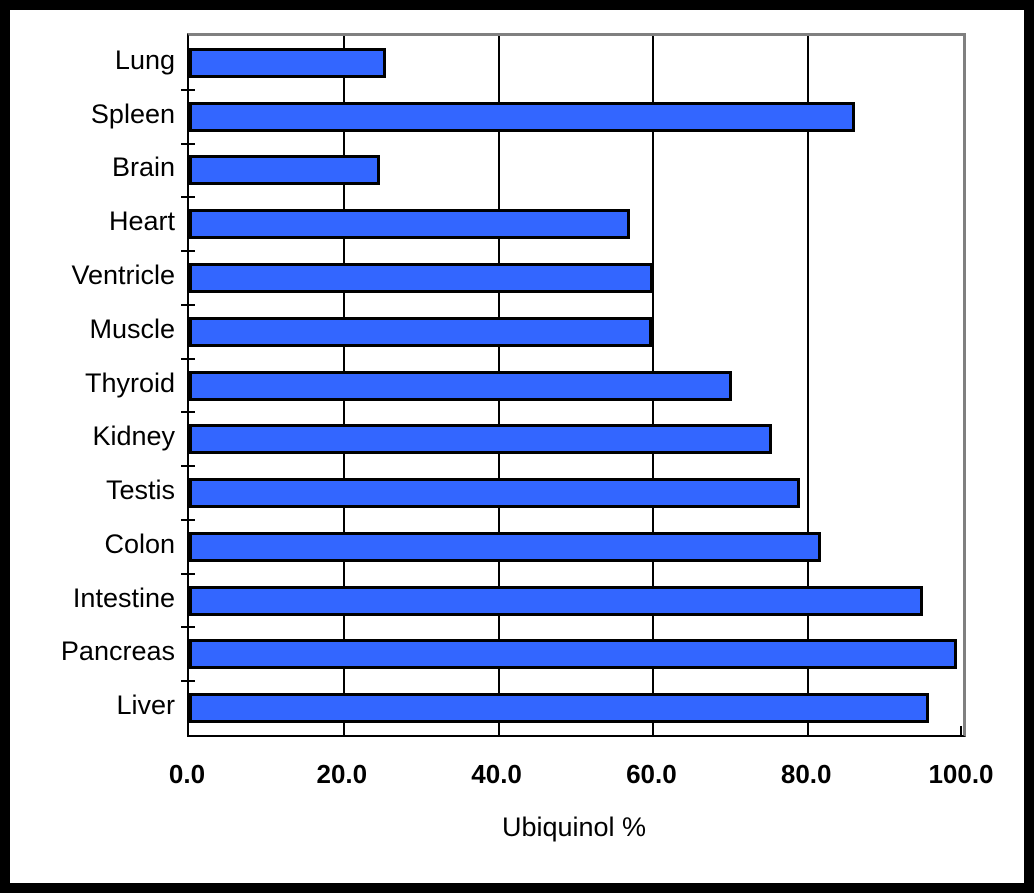  I want to click on category-label: Colon, so click(139, 543).